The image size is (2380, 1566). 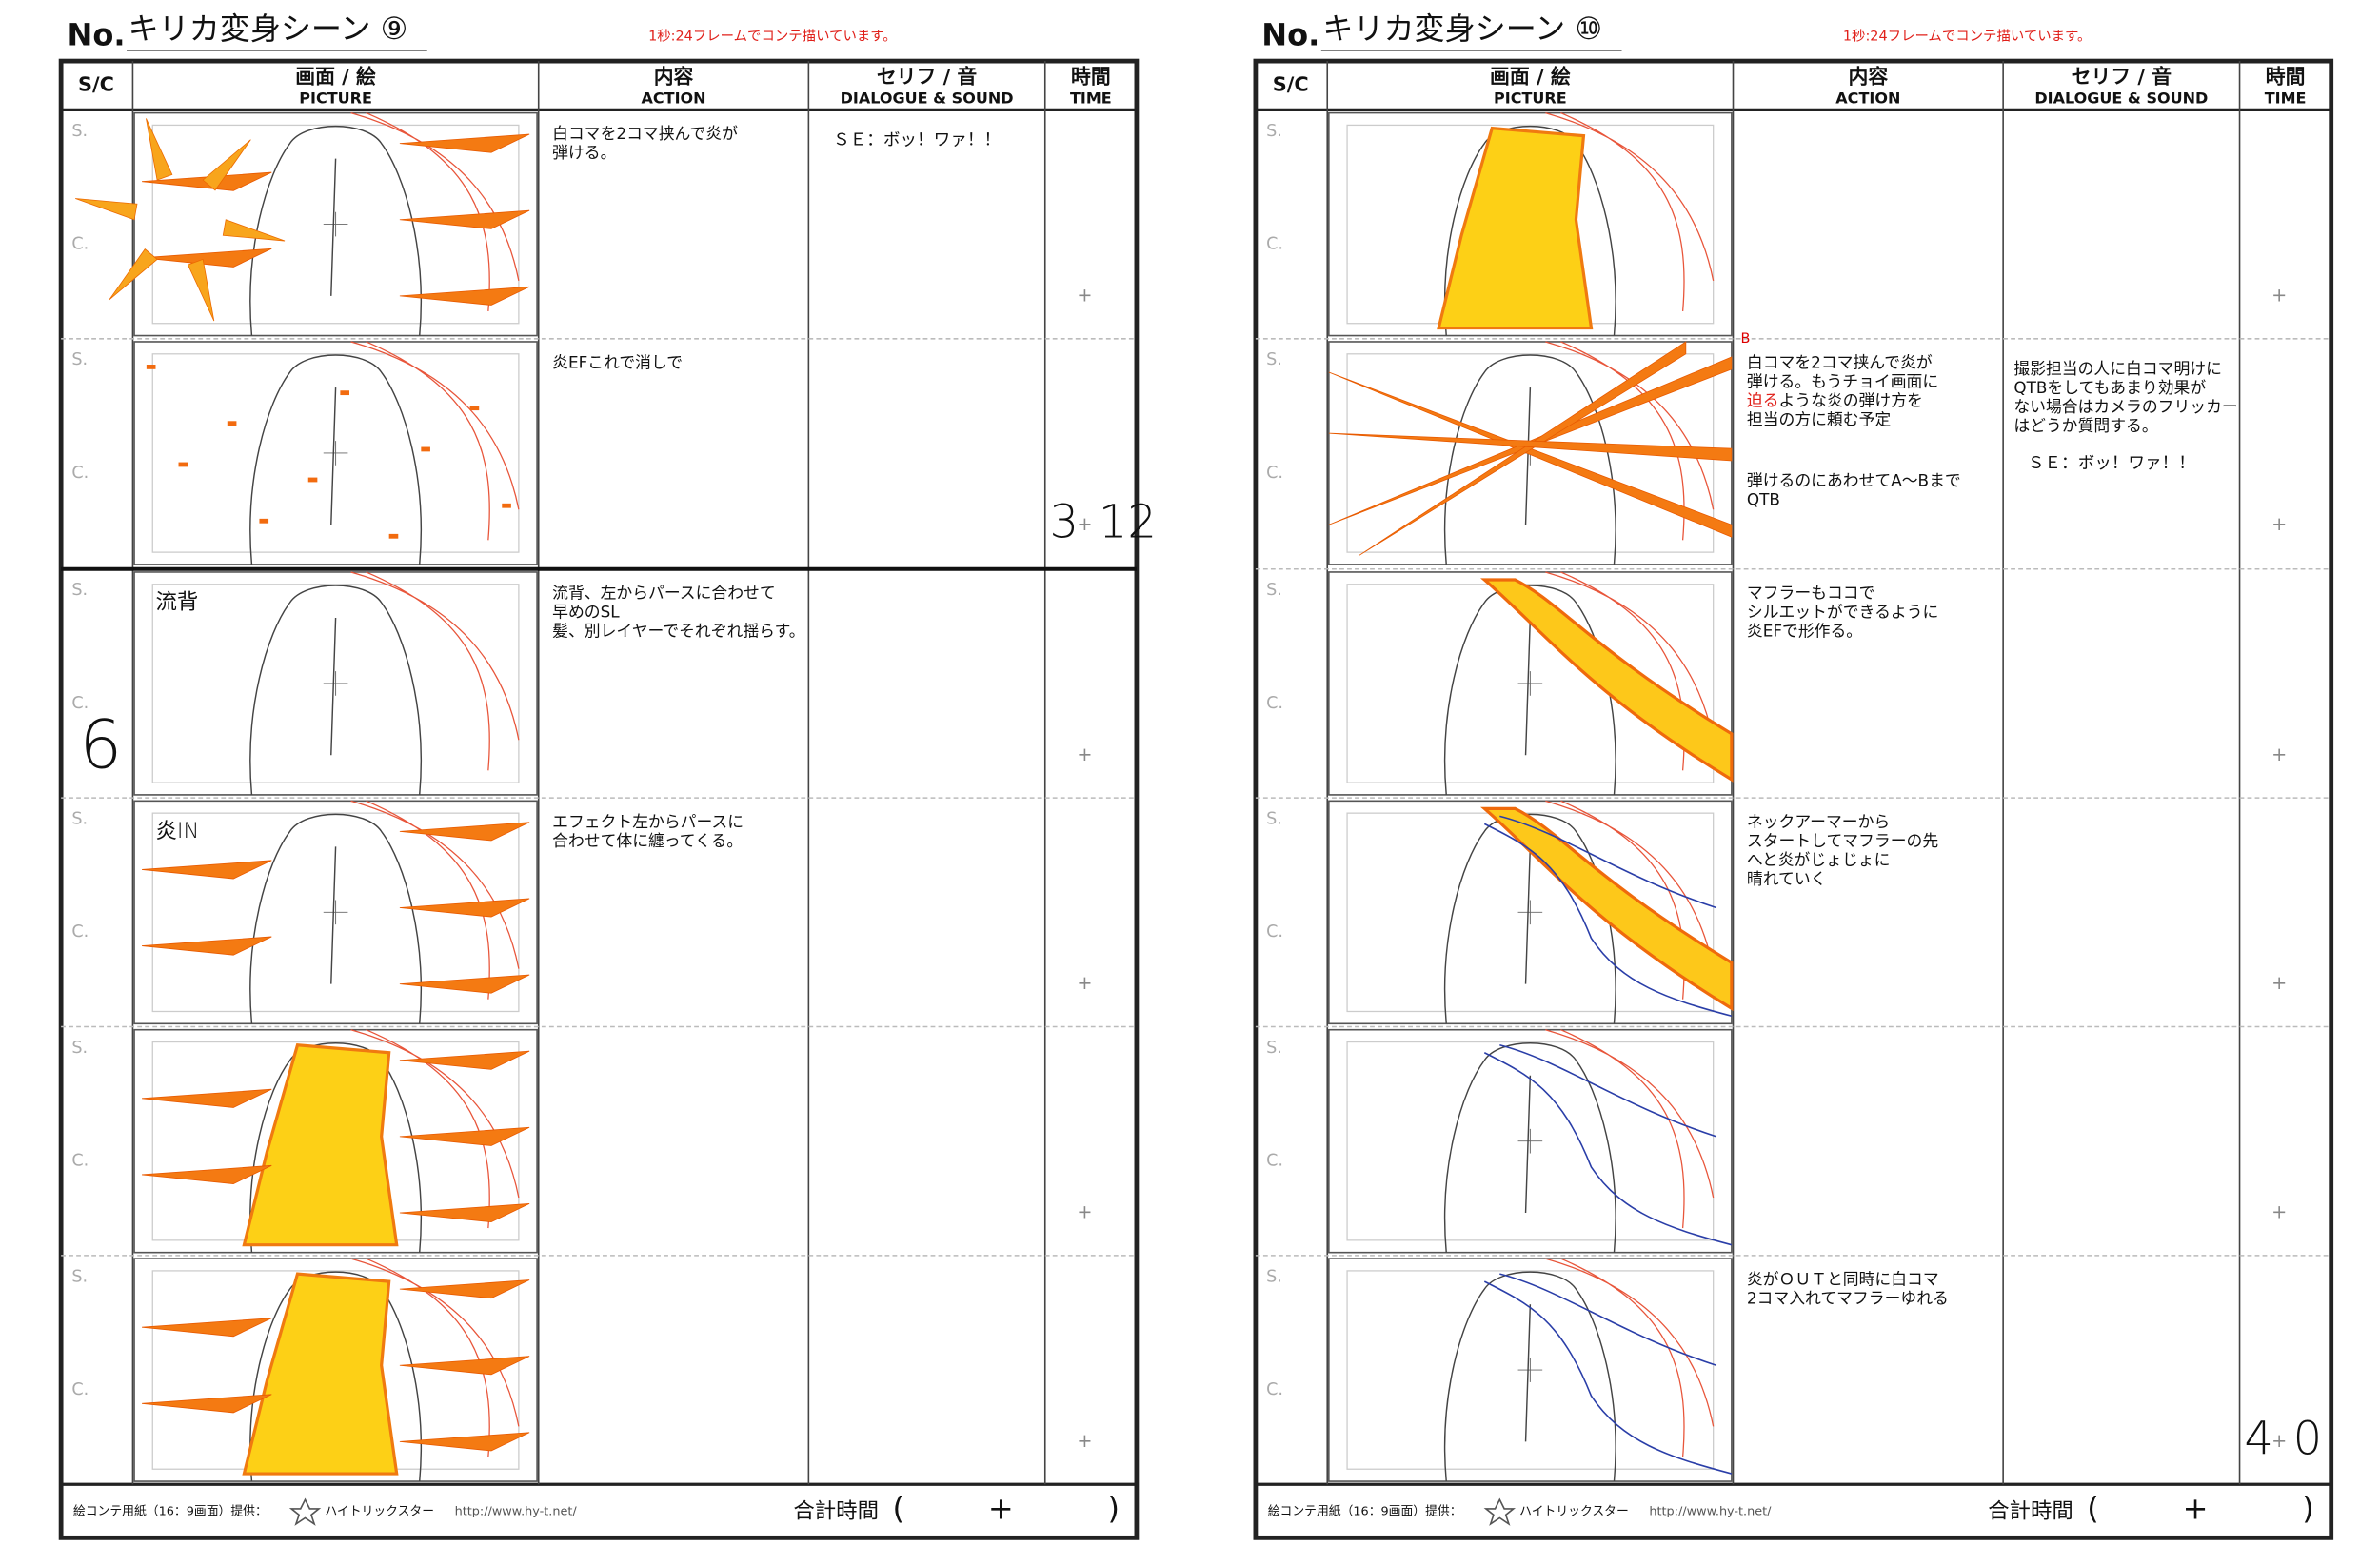 I want to click on action-text: 白コマを2コマ挟んで炎が, so click(x=1840, y=362).